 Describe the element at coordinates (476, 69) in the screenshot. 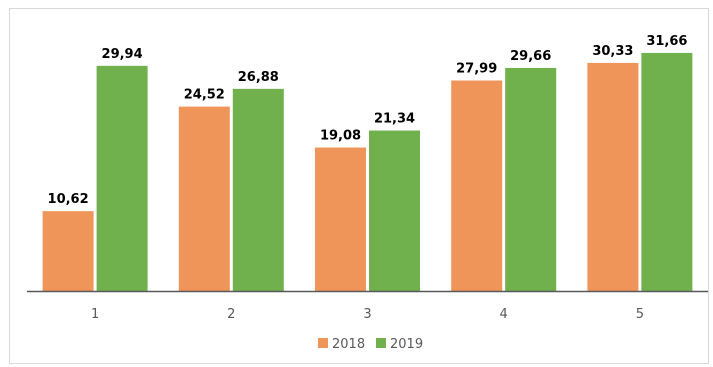

I see `data-label-2018-4: 27,99` at that location.